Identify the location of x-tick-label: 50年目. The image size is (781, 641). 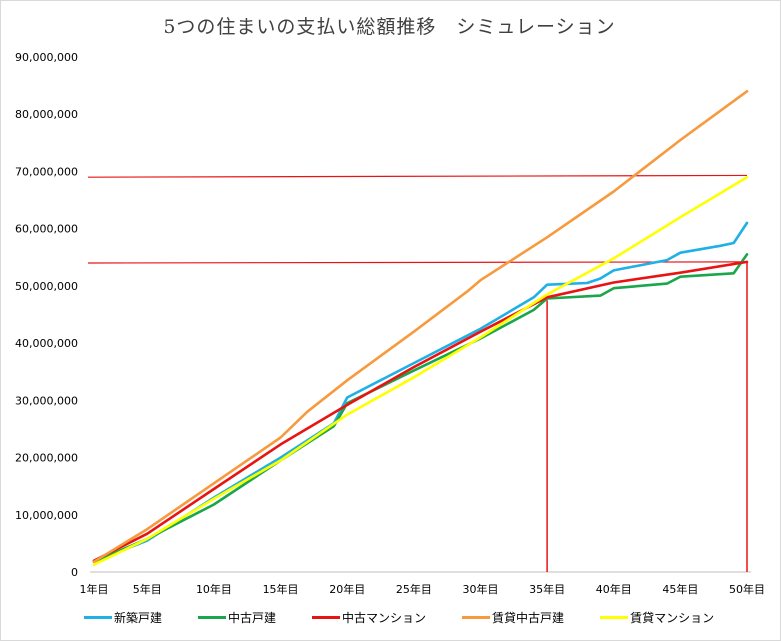
(747, 589).